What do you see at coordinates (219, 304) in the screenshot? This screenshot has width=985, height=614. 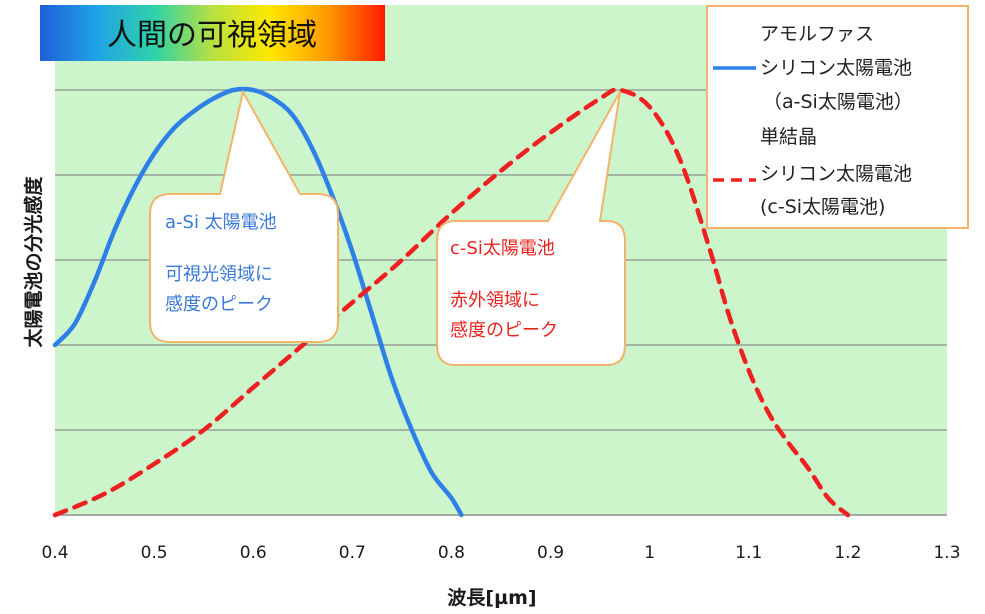 I see `callout-a-si-line-3: 感度のピーク` at bounding box center [219, 304].